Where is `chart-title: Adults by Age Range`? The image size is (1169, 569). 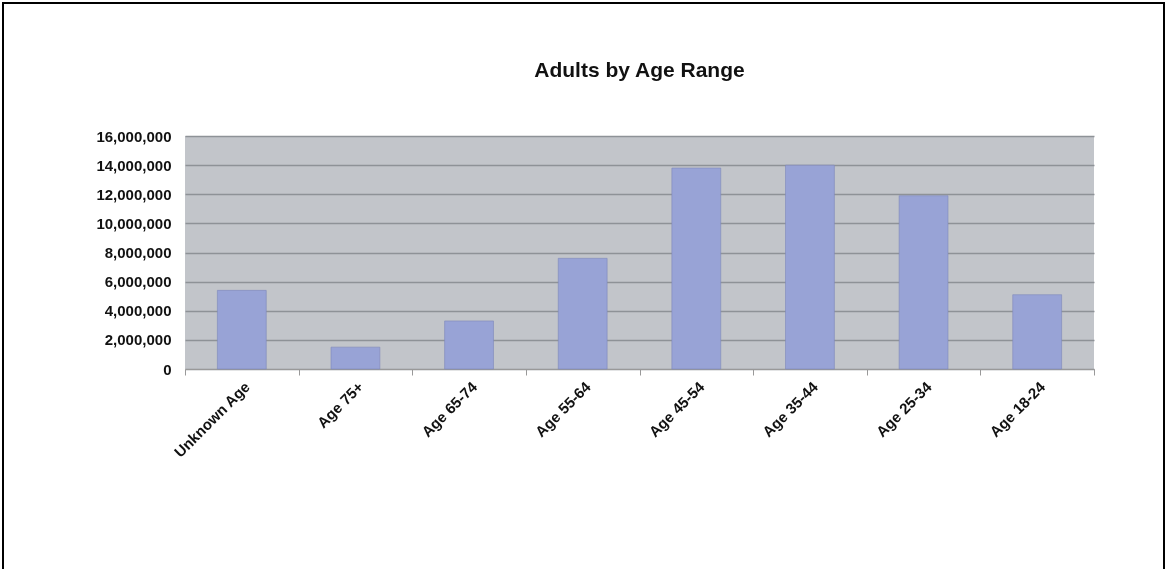 chart-title: Adults by Age Range is located at coordinates (639, 69).